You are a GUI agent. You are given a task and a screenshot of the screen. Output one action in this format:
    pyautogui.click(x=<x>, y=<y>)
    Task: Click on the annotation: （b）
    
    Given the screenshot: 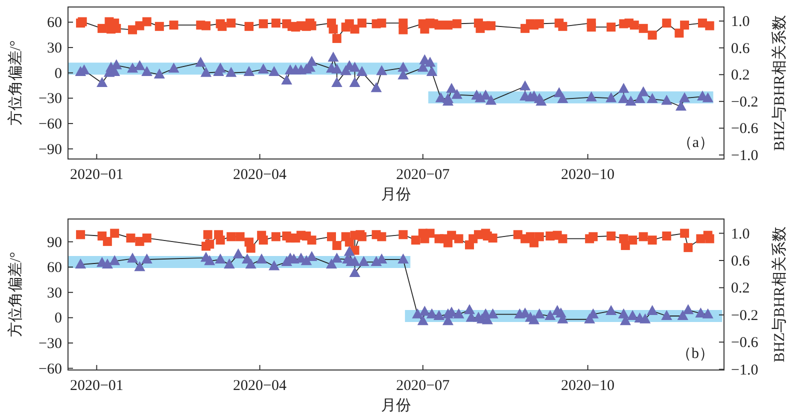 What is the action you would take?
    pyautogui.click(x=695, y=354)
    